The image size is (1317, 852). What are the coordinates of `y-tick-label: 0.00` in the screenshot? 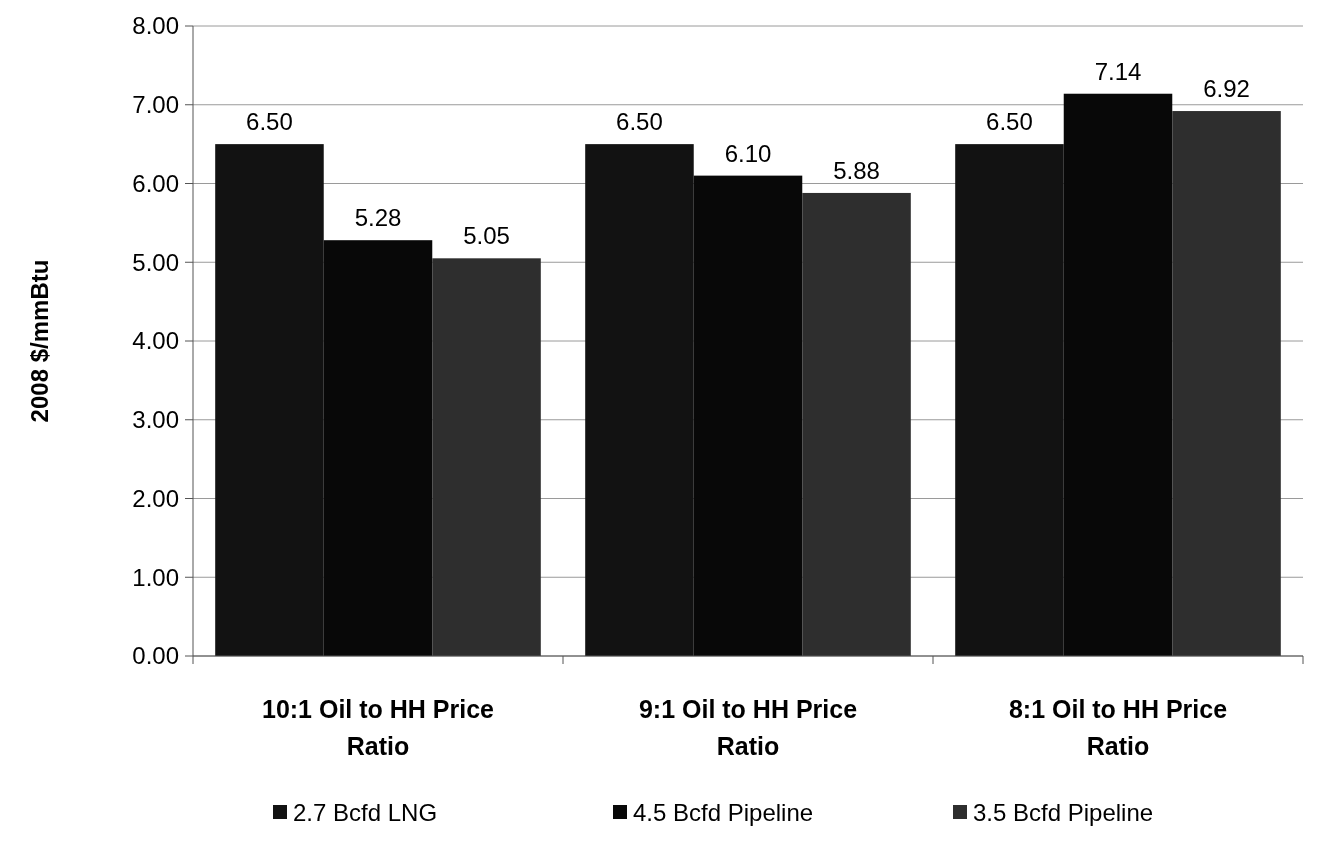 It's located at (155, 656).